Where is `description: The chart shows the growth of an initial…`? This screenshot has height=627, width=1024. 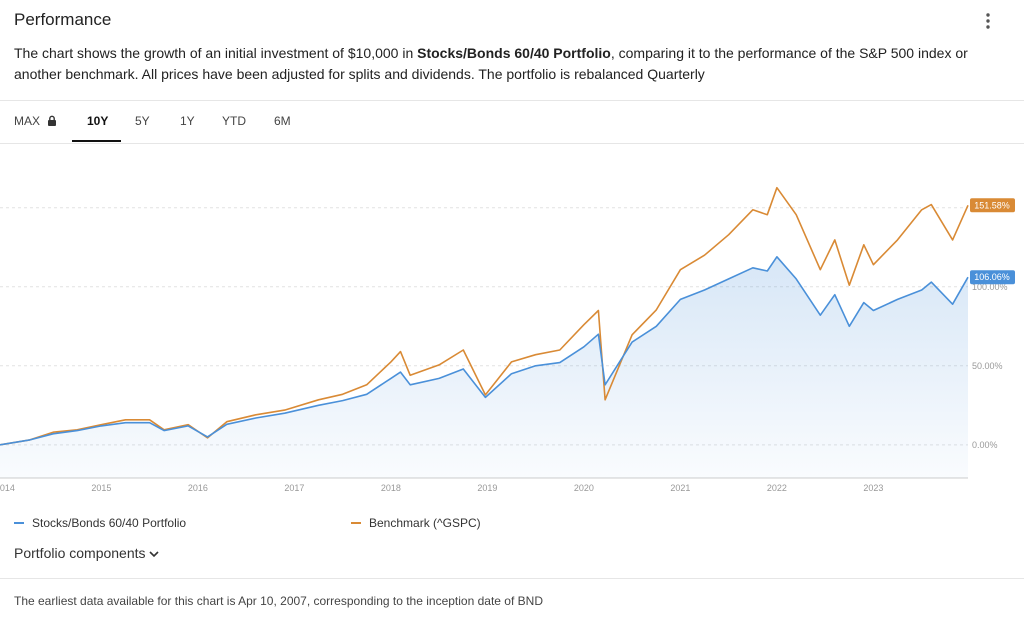 description: The chart shows the growth of an initial… is located at coordinates (514, 64).